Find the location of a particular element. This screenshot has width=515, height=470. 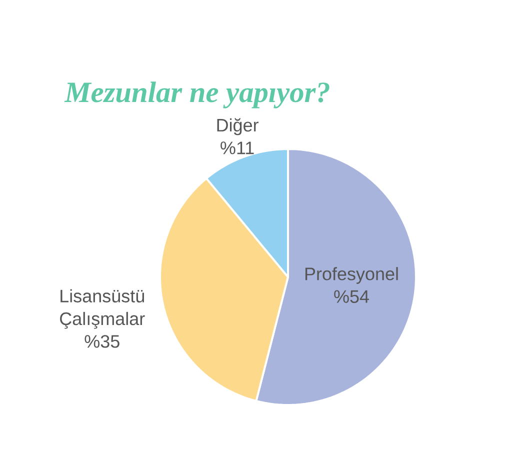

chart-title: Mezunlar ne yapıyor? is located at coordinates (197, 95).